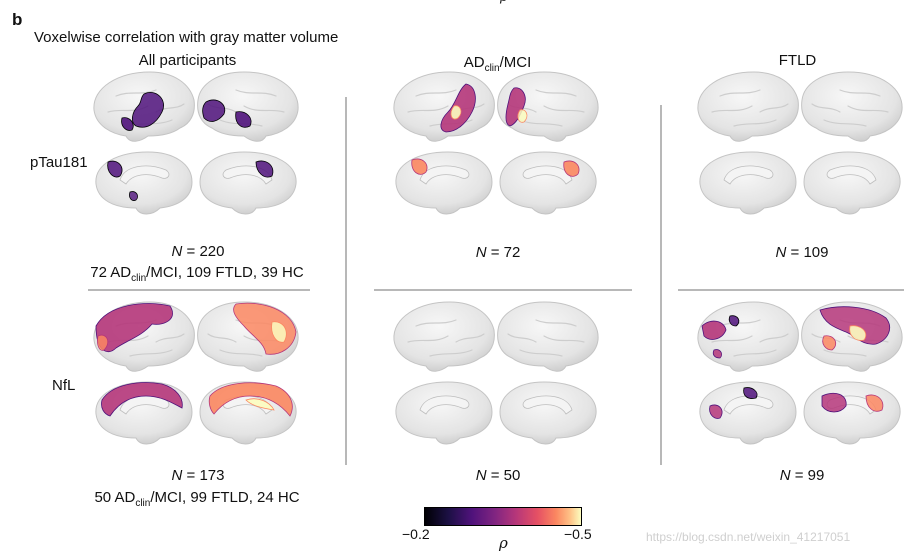  What do you see at coordinates (197, 499) in the screenshot?
I see `n-detail-nfl-all: 50 ADclin/MCI, 99 FTLD, 24 HC` at bounding box center [197, 499].